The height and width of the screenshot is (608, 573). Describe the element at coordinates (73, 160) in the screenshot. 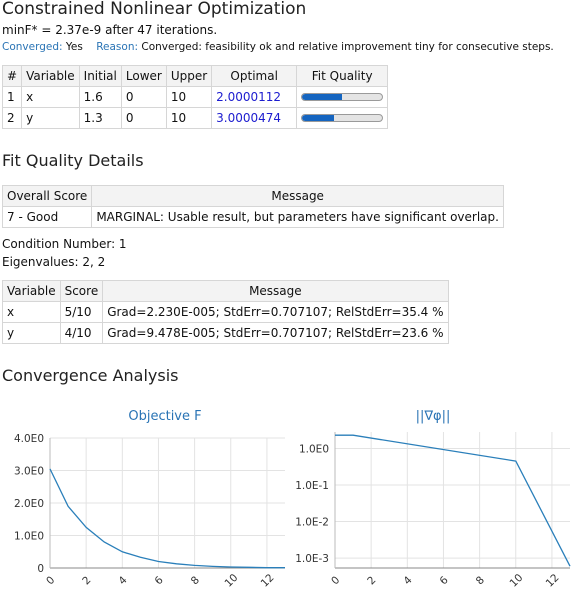

I see `fit-quality-heading: Fit Quality Details` at that location.